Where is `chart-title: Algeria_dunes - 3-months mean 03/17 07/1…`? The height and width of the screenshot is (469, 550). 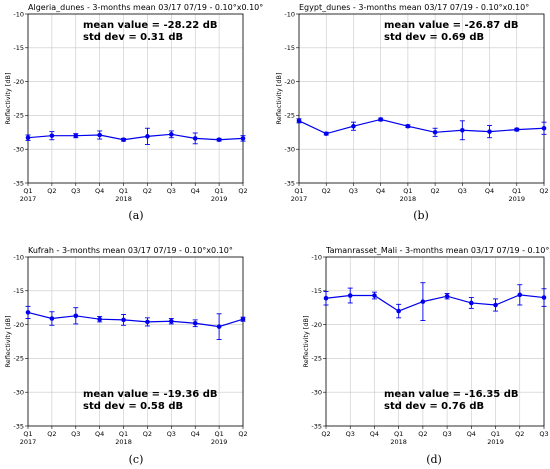
chart-title: Algeria_dunes - 3-months mean 03/17 07/1… is located at coordinates (145, 7).